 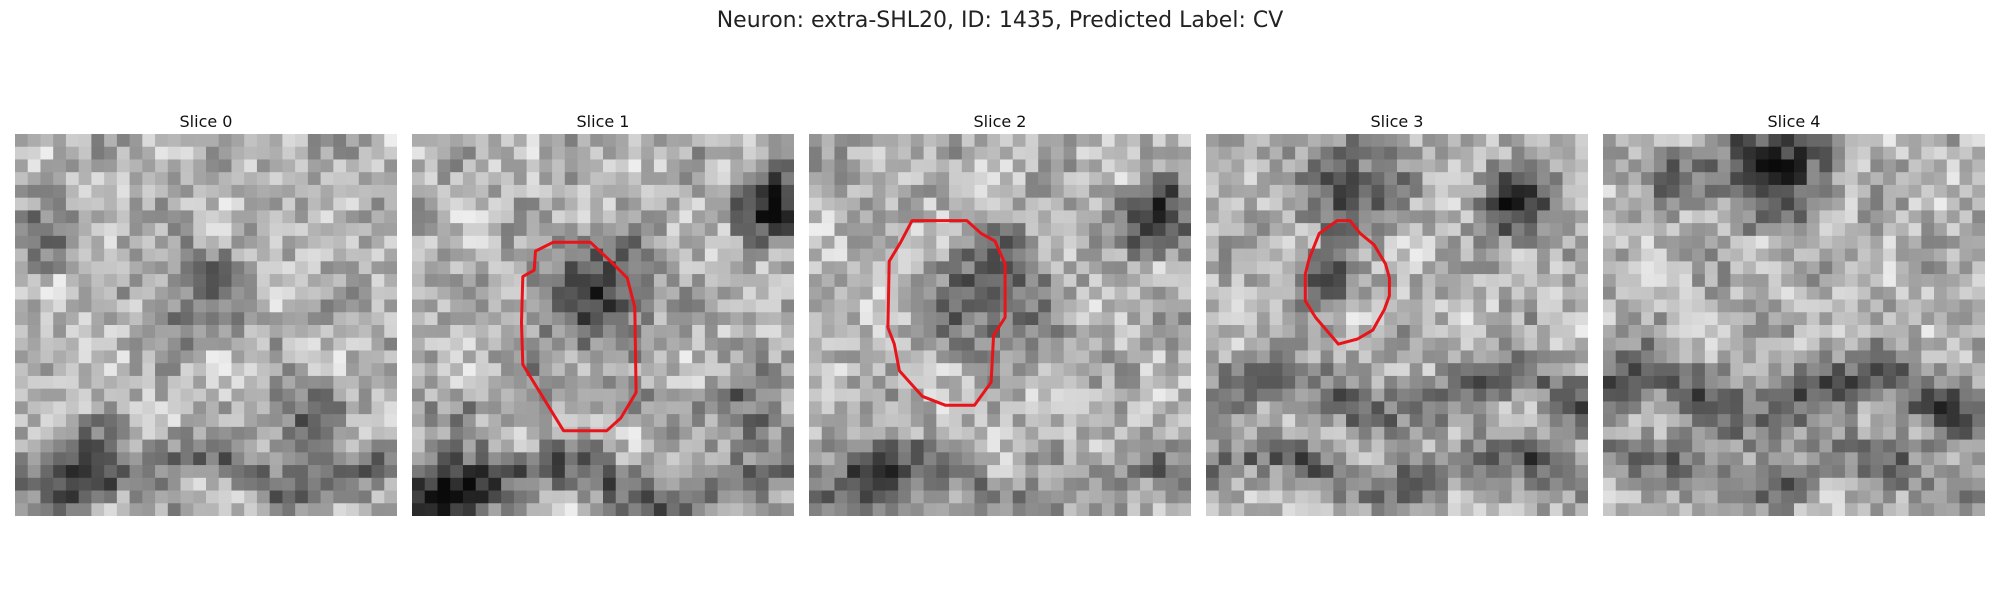 I want to click on slice-panel-2: Slice 2, so click(x=1000, y=314).